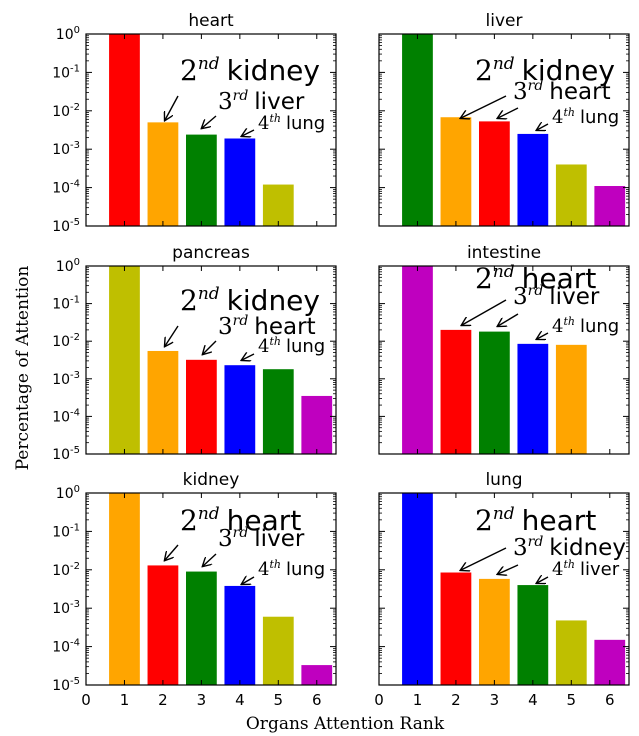 Image resolution: width=639 pixels, height=736 pixels. I want to click on rank-annotation: 3rd heart, so click(267, 326).